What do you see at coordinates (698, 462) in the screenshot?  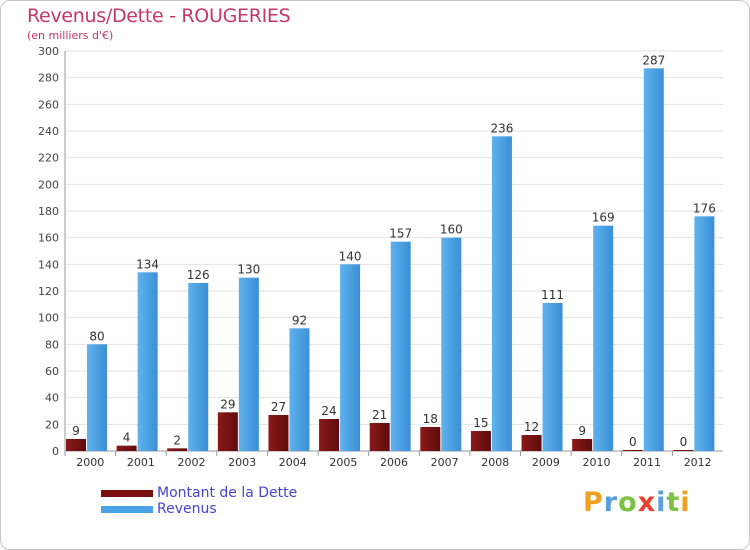 I see `x-tick-label: 2012` at bounding box center [698, 462].